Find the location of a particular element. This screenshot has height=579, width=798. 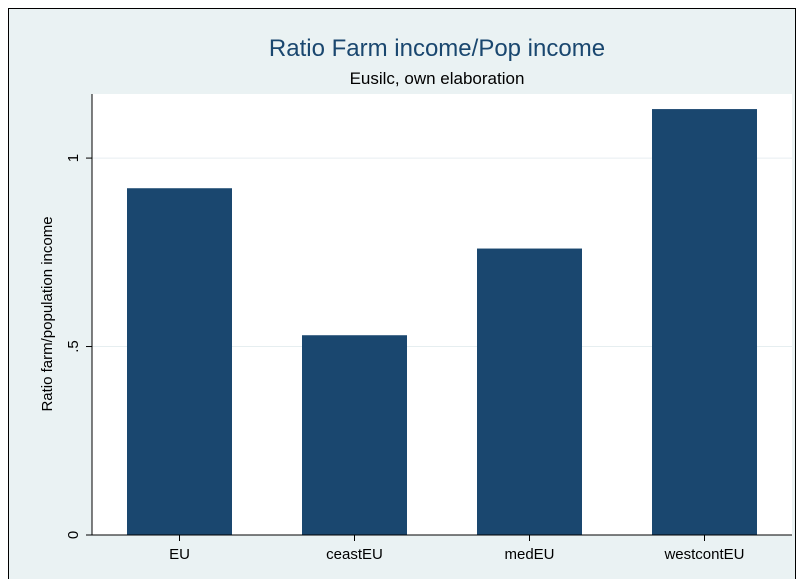

y-axis-ticks: 0.51 is located at coordinates (78, 346).